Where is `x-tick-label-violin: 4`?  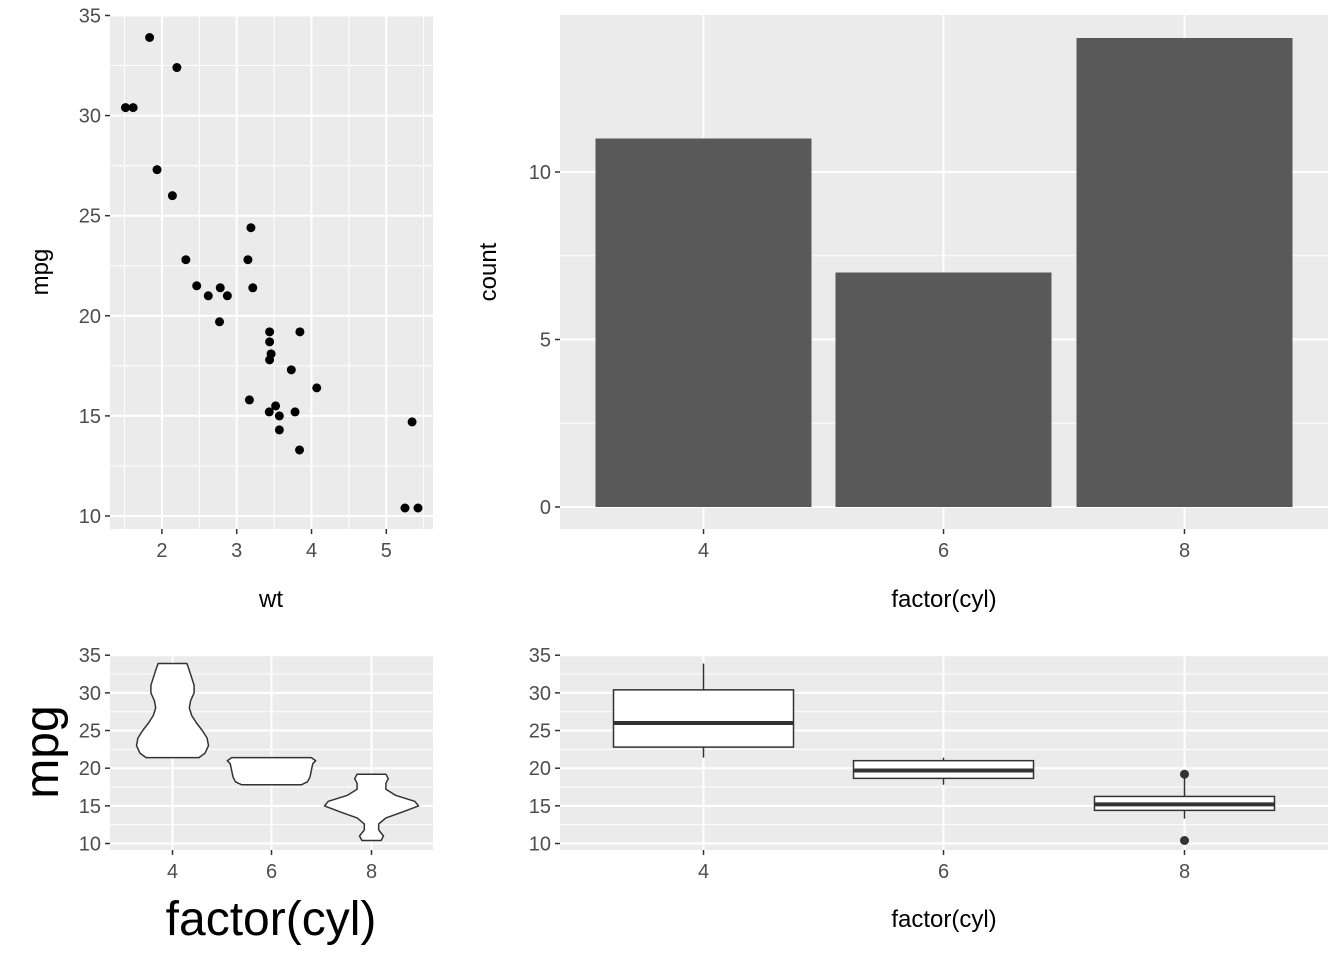 x-tick-label-violin: 4 is located at coordinates (172, 872).